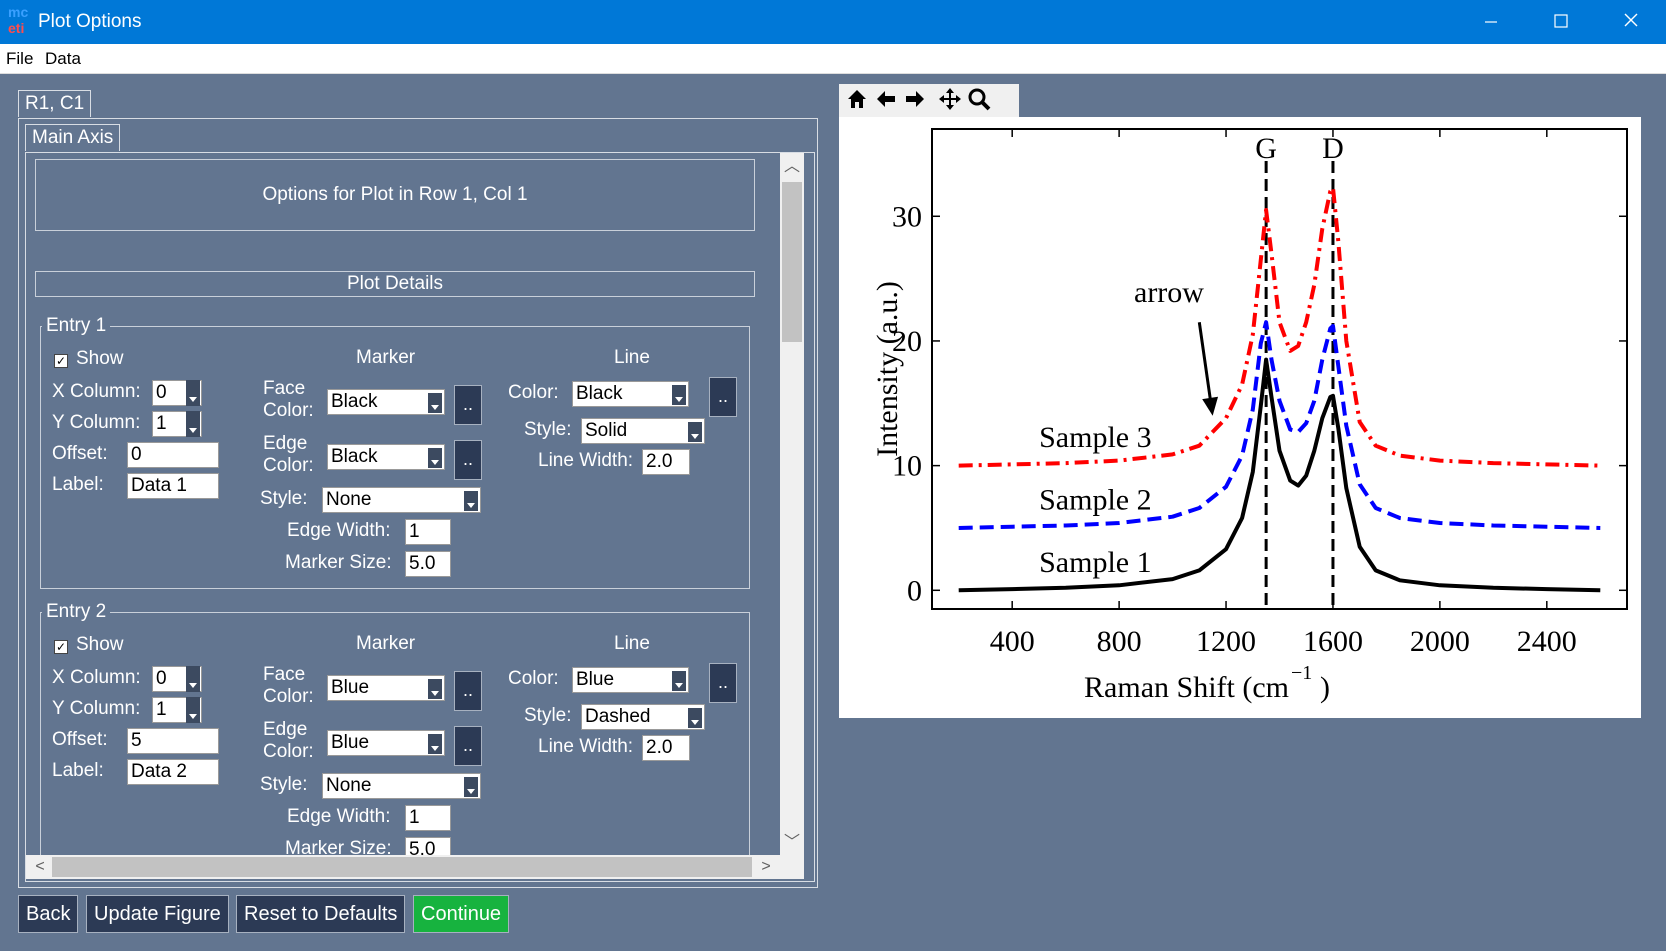 This screenshot has width=1666, height=951. Describe the element at coordinates (193, 424) in the screenshot. I see `entry-1-y-column-spin` at that location.